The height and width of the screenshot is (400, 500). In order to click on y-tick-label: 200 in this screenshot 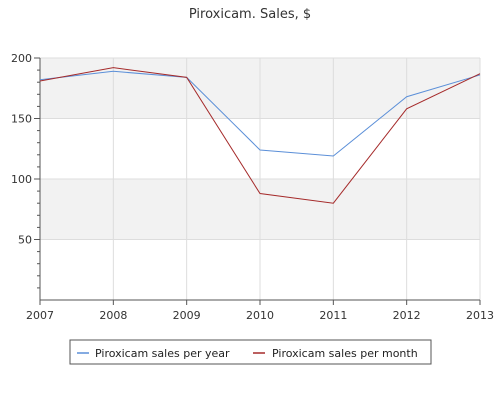, I will do `click(21, 58)`.